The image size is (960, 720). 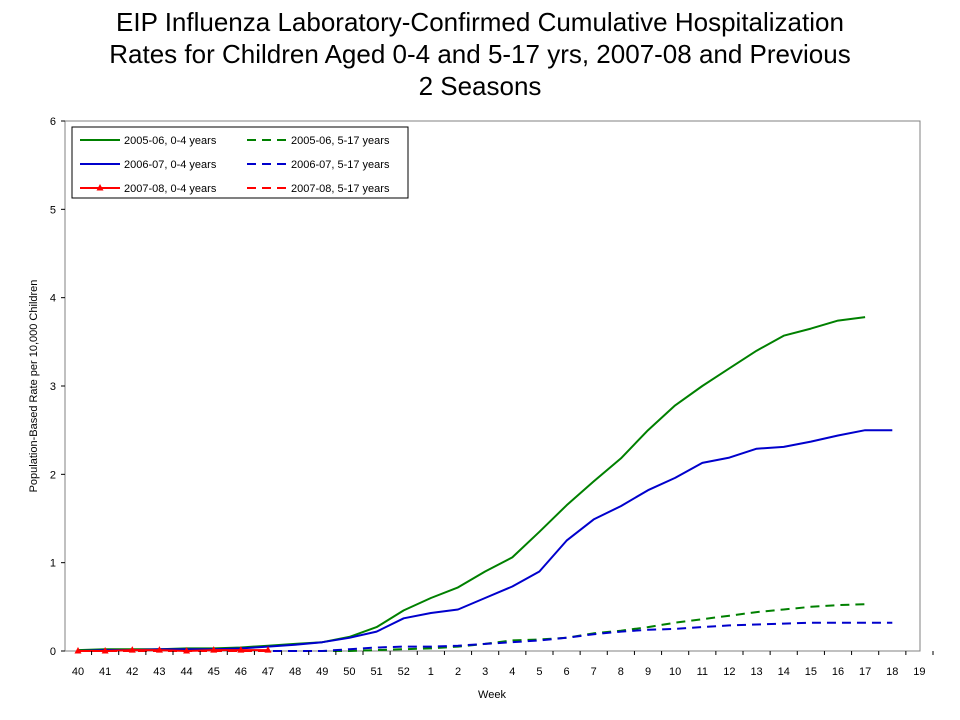 What do you see at coordinates (295, 672) in the screenshot?
I see `x-tick-label: 48` at bounding box center [295, 672].